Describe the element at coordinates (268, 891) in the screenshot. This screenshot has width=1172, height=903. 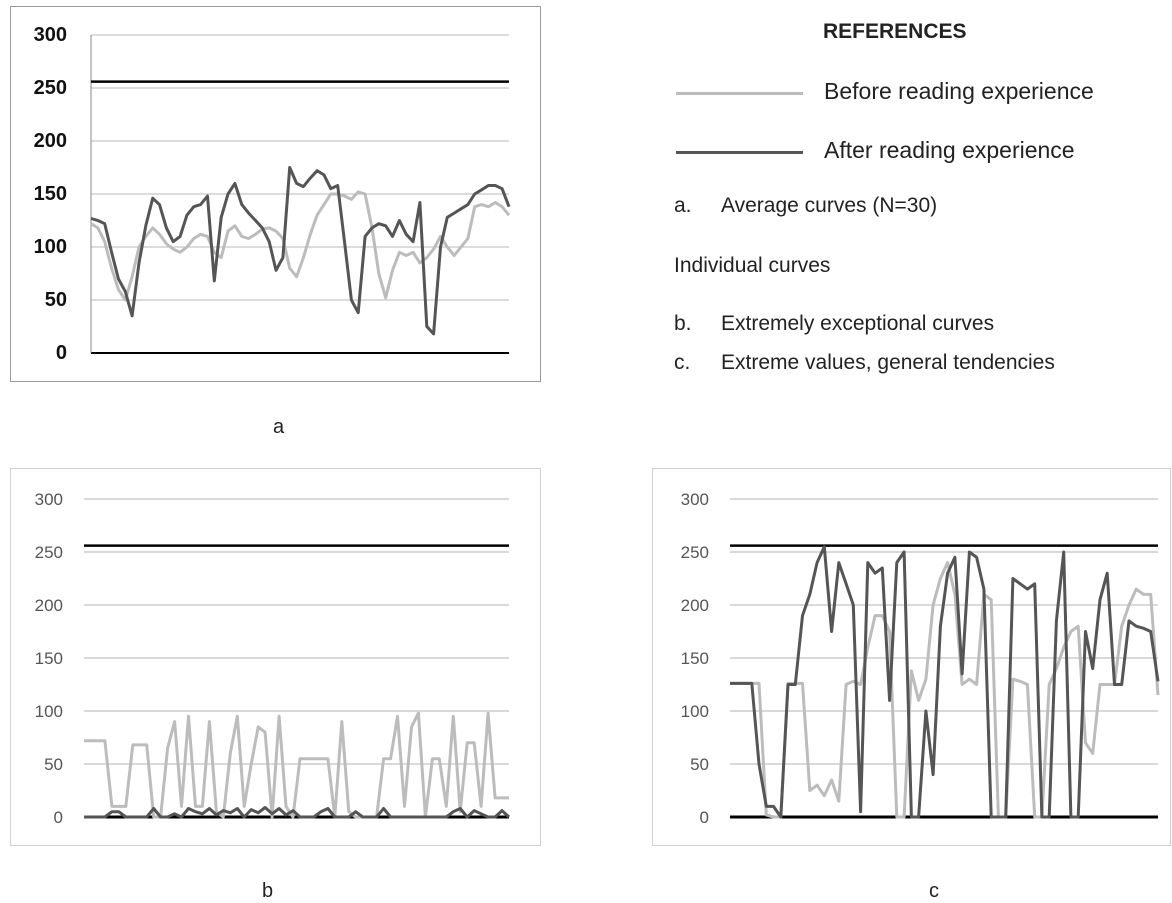
I see `caption-b: b` at that location.